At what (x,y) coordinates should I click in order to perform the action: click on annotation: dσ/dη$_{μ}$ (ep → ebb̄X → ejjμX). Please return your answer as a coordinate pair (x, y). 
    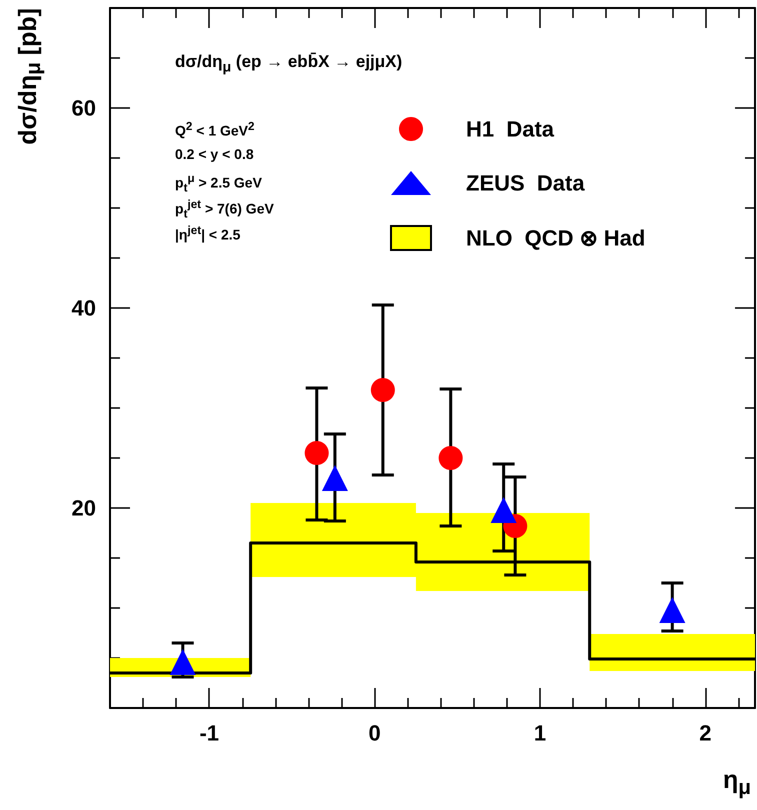
    Looking at the image, I should click on (288, 64).